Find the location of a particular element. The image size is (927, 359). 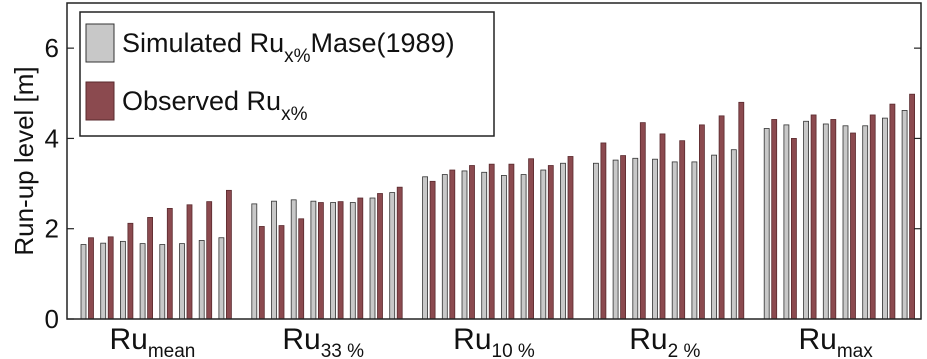

x-category-label: Ru2 % is located at coordinates (664, 341).